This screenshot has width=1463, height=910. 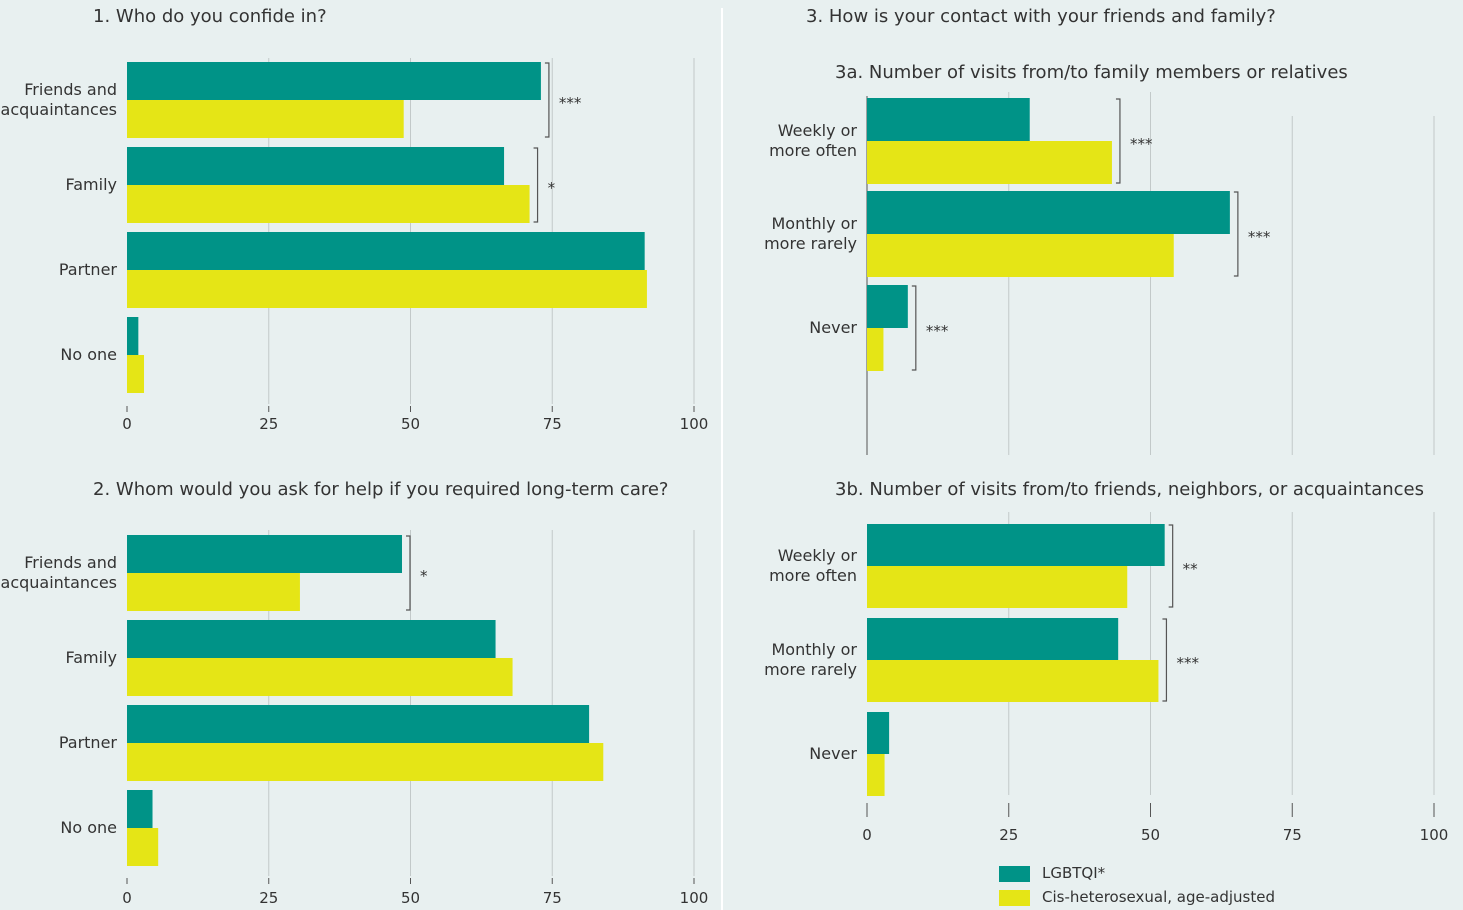 I want to click on chart1-tick-label: 25, so click(x=268, y=424).